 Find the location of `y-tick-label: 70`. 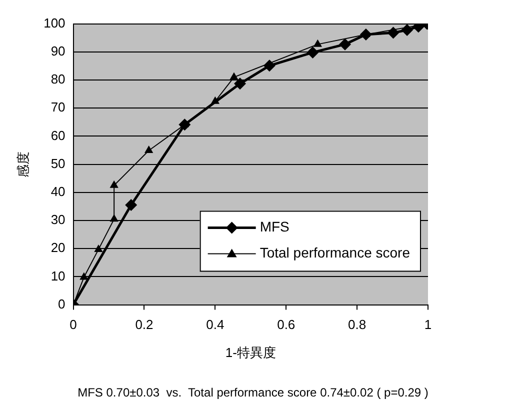

y-tick-label: 70 is located at coordinates (58, 107).